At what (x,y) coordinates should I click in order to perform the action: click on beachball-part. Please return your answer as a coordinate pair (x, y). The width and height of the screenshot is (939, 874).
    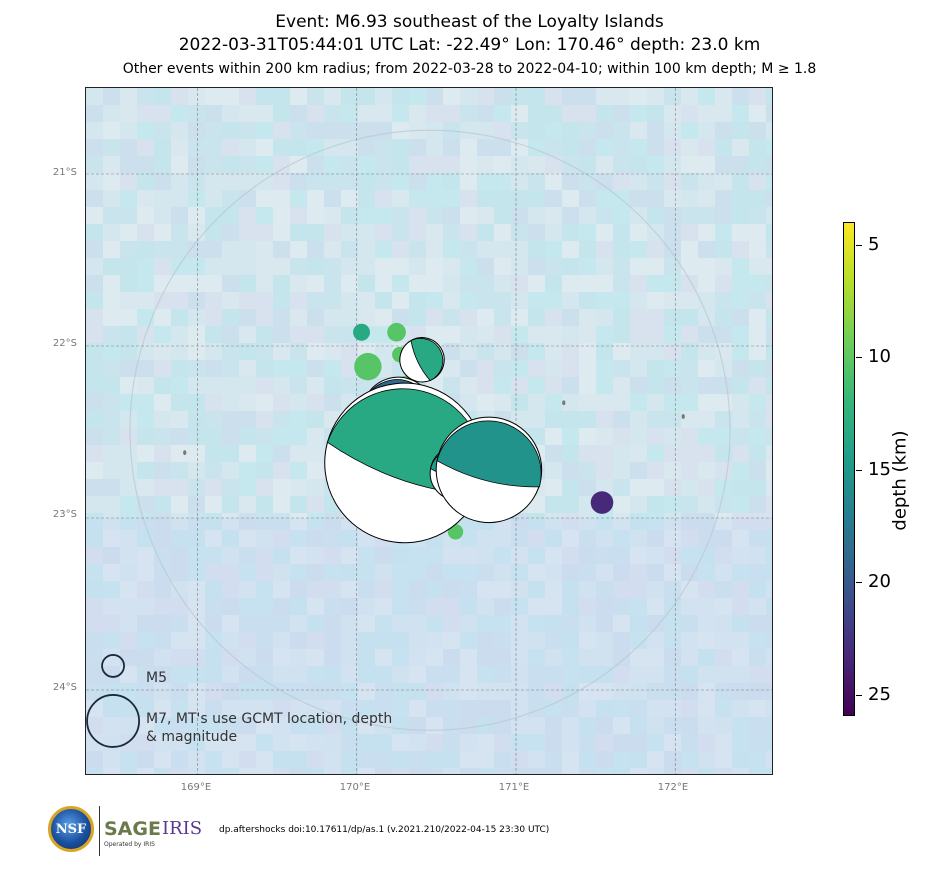
    Looking at the image, I should click on (427, 360).